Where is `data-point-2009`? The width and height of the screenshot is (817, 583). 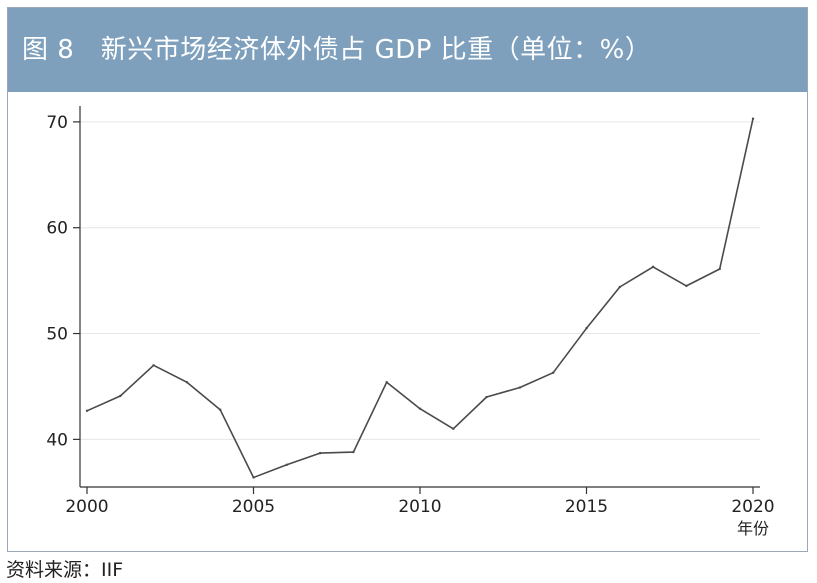 data-point-2009 is located at coordinates (386, 382).